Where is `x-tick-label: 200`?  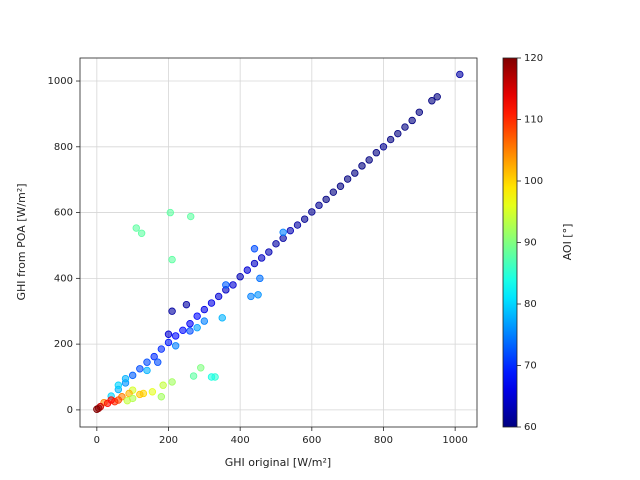 x-tick-label: 200 is located at coordinates (168, 440).